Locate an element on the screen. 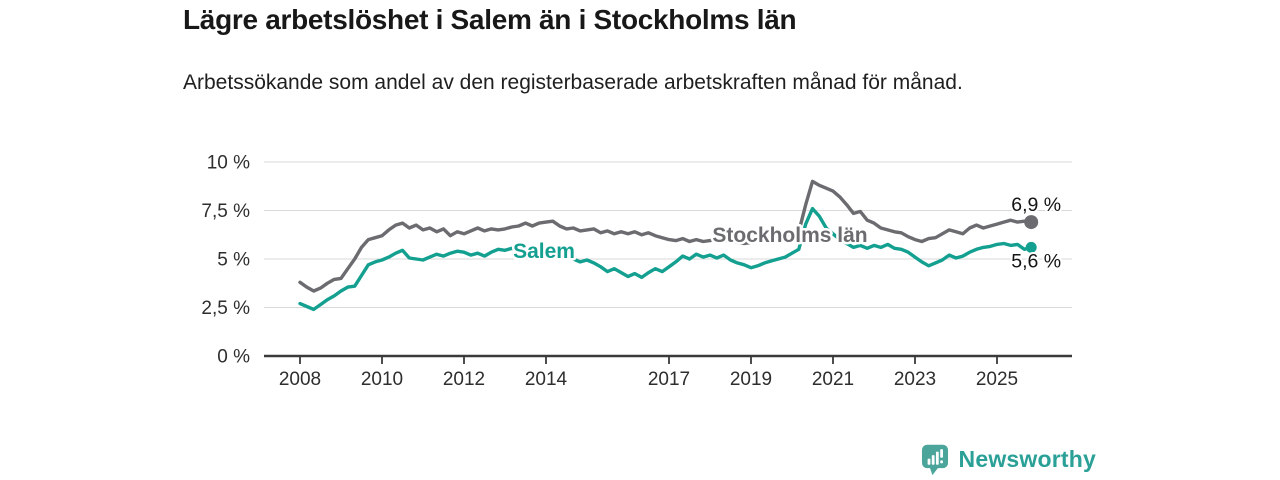 This screenshot has width=1280, height=480. series-label-salem: Salem is located at coordinates (544, 251).